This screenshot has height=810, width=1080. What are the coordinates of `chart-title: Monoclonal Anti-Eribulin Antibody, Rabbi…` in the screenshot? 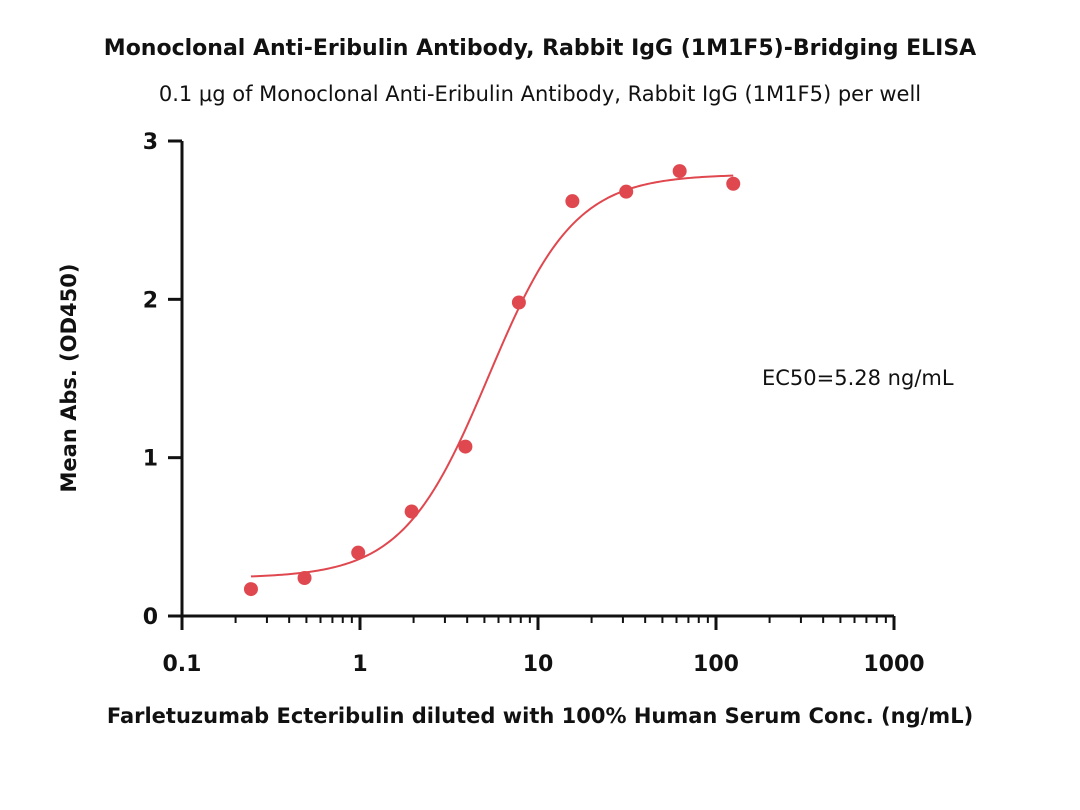 It's located at (540, 48).